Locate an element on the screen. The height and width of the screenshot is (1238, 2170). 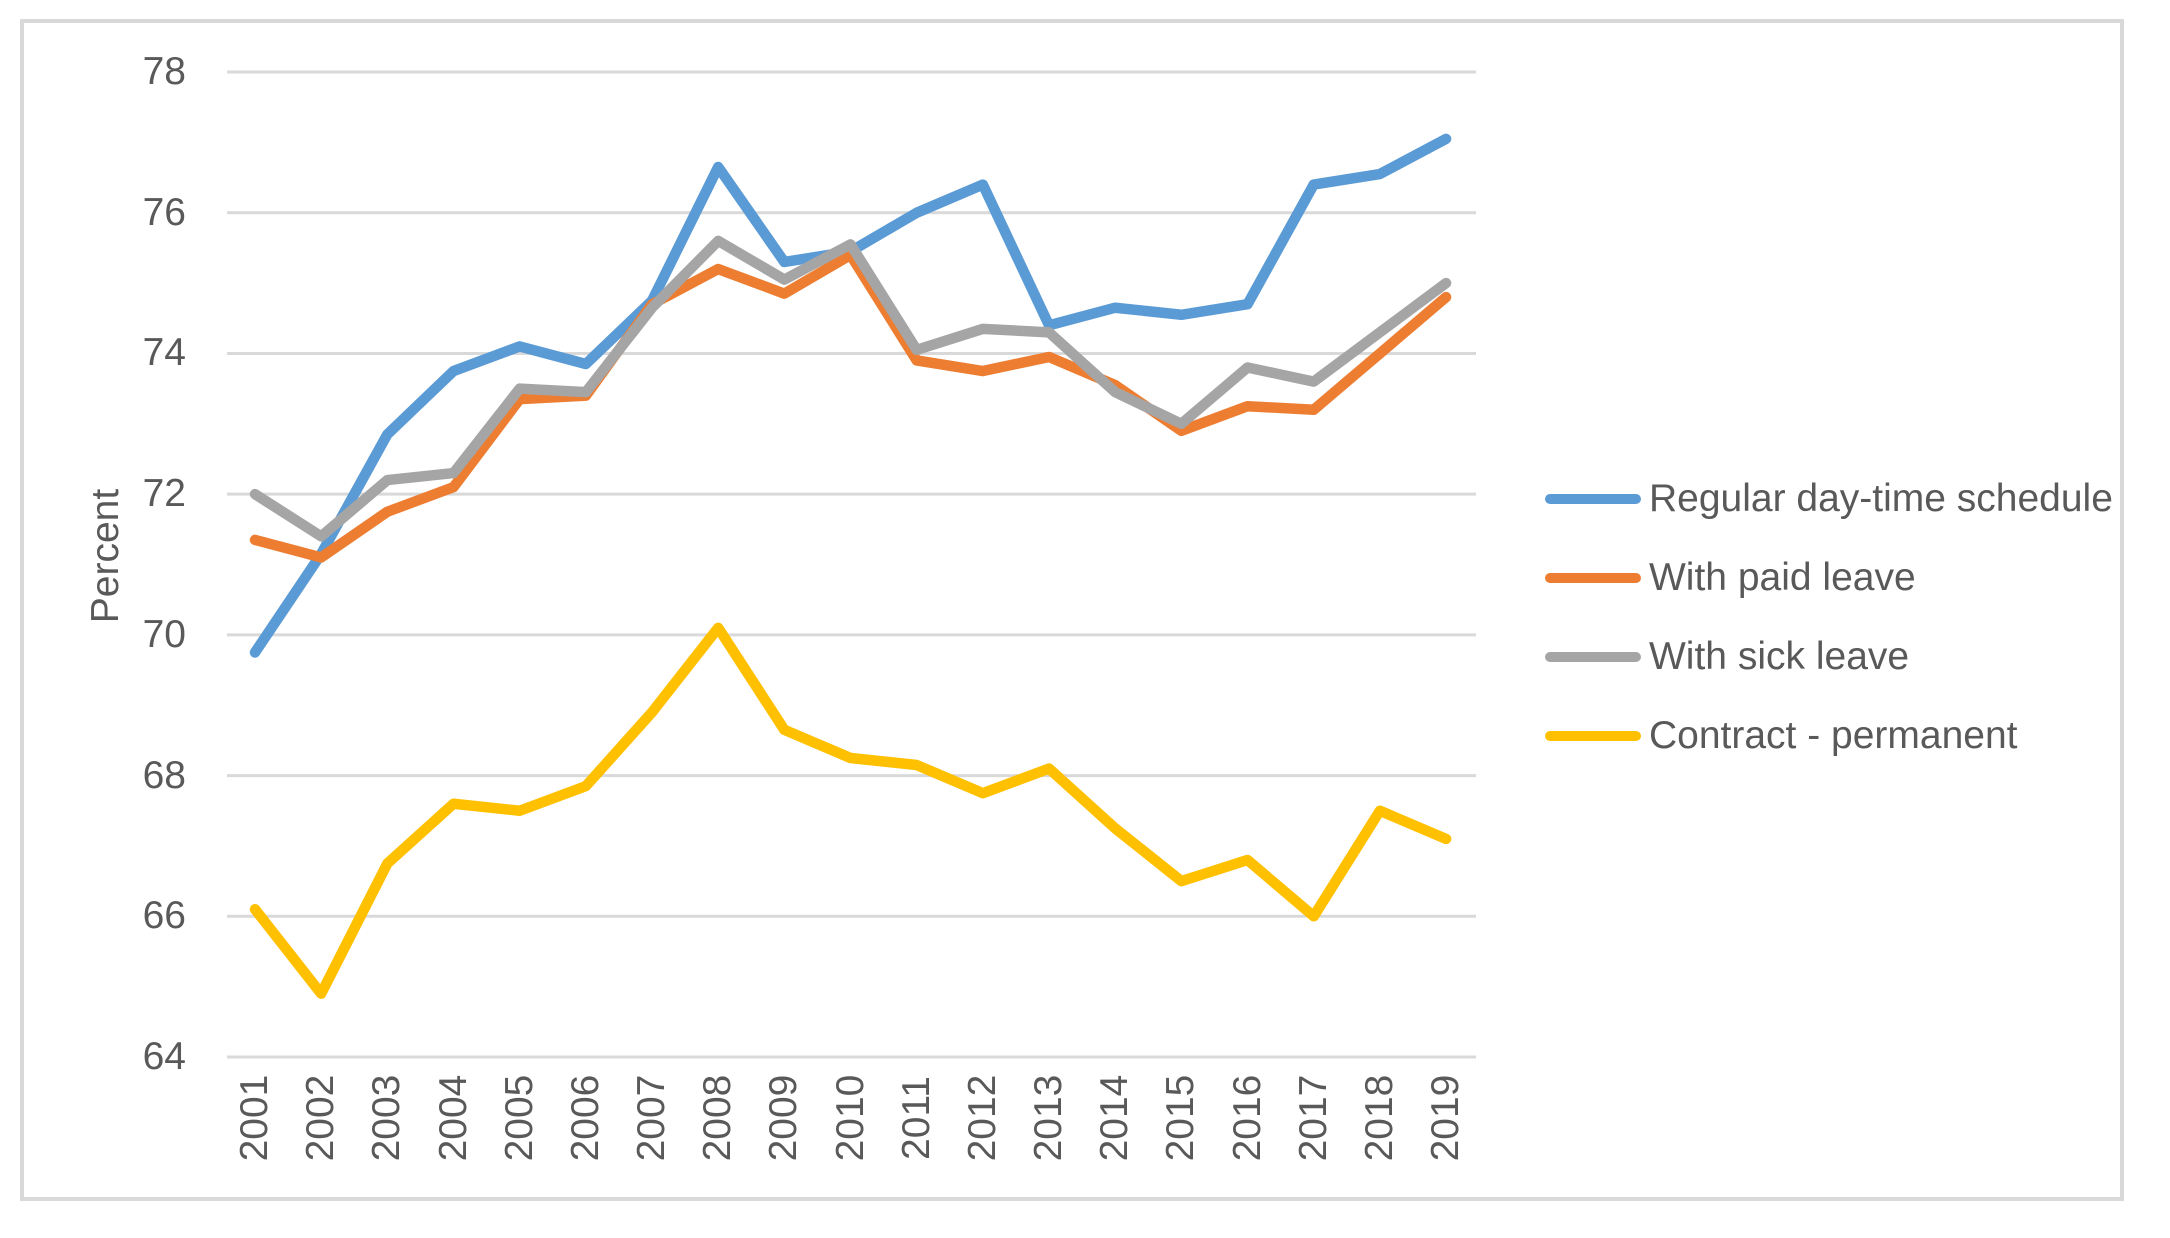
legend-line-swatch-gray is located at coordinates (1593, 657).